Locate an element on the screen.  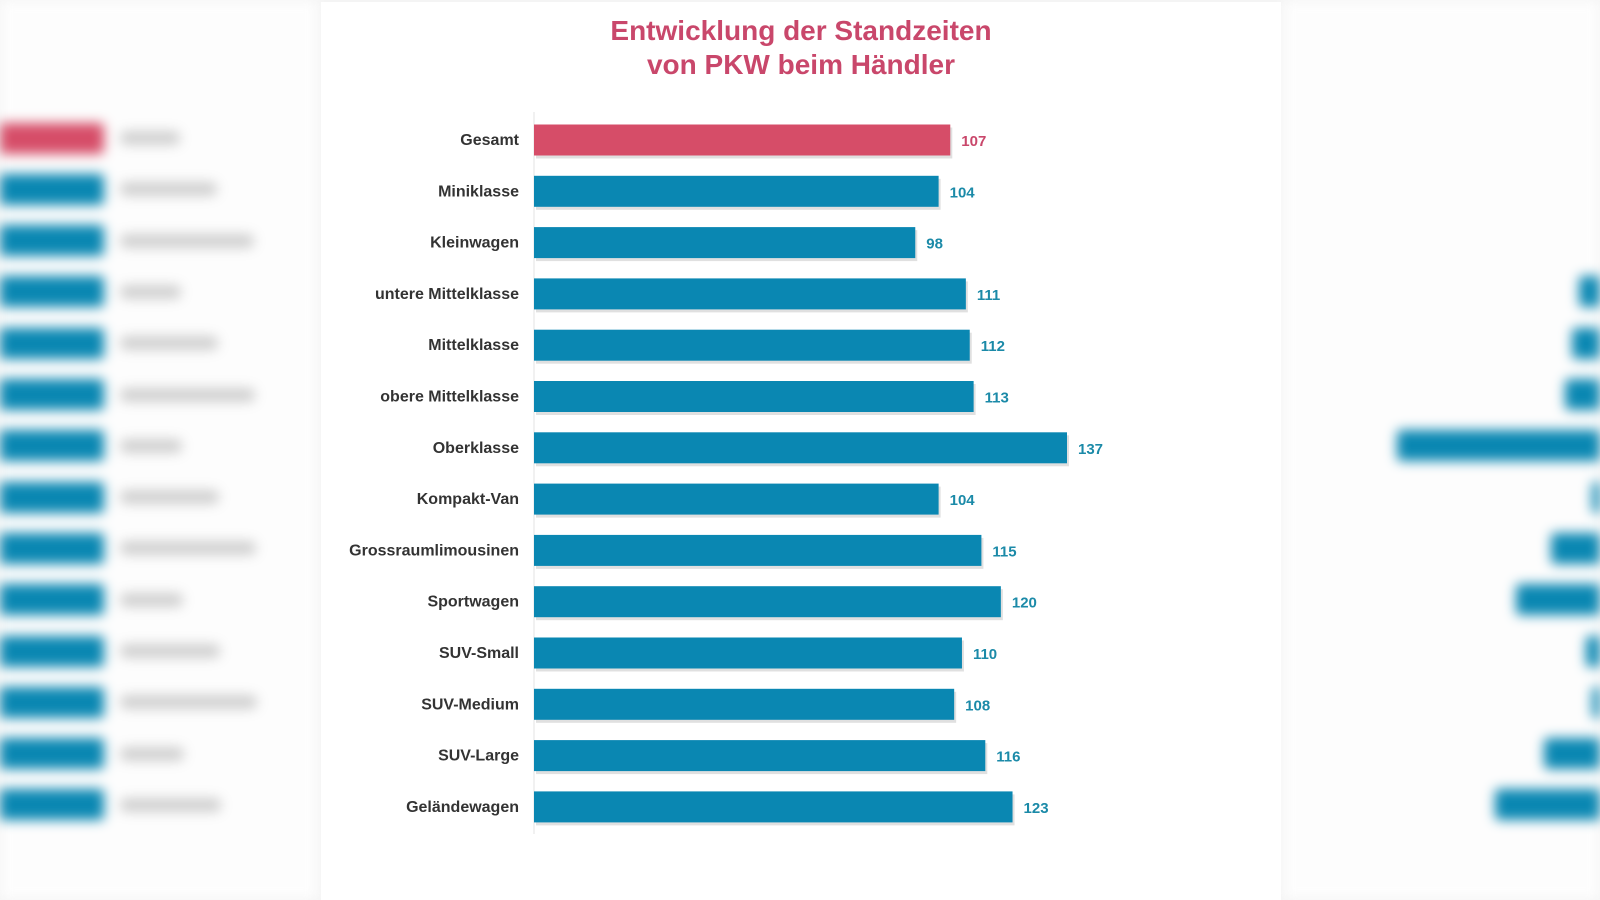
value-label: 116 is located at coordinates (1008, 757).